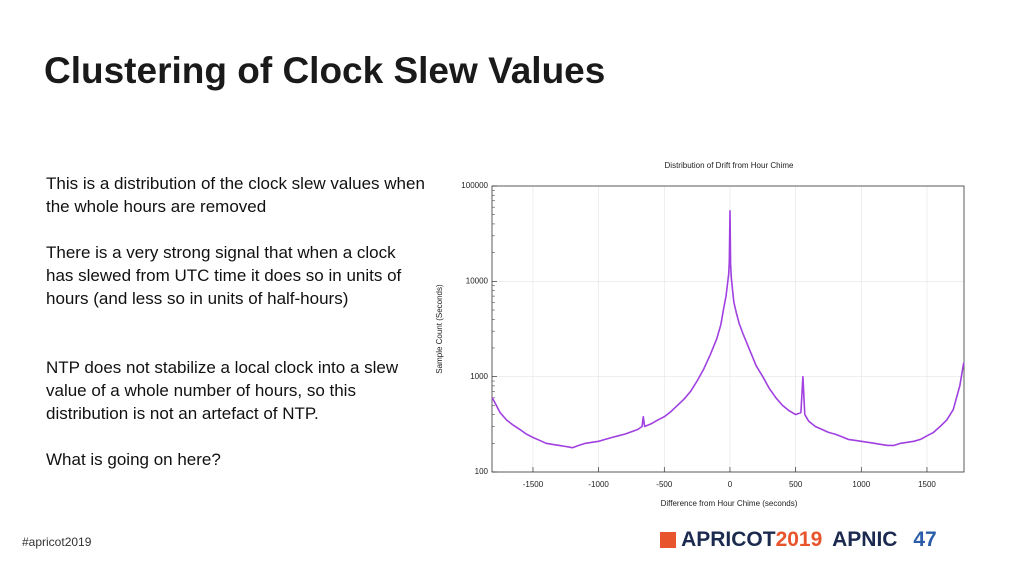 This screenshot has height=576, width=1024. Describe the element at coordinates (664, 484) in the screenshot. I see `x-tick-label: -500` at that location.